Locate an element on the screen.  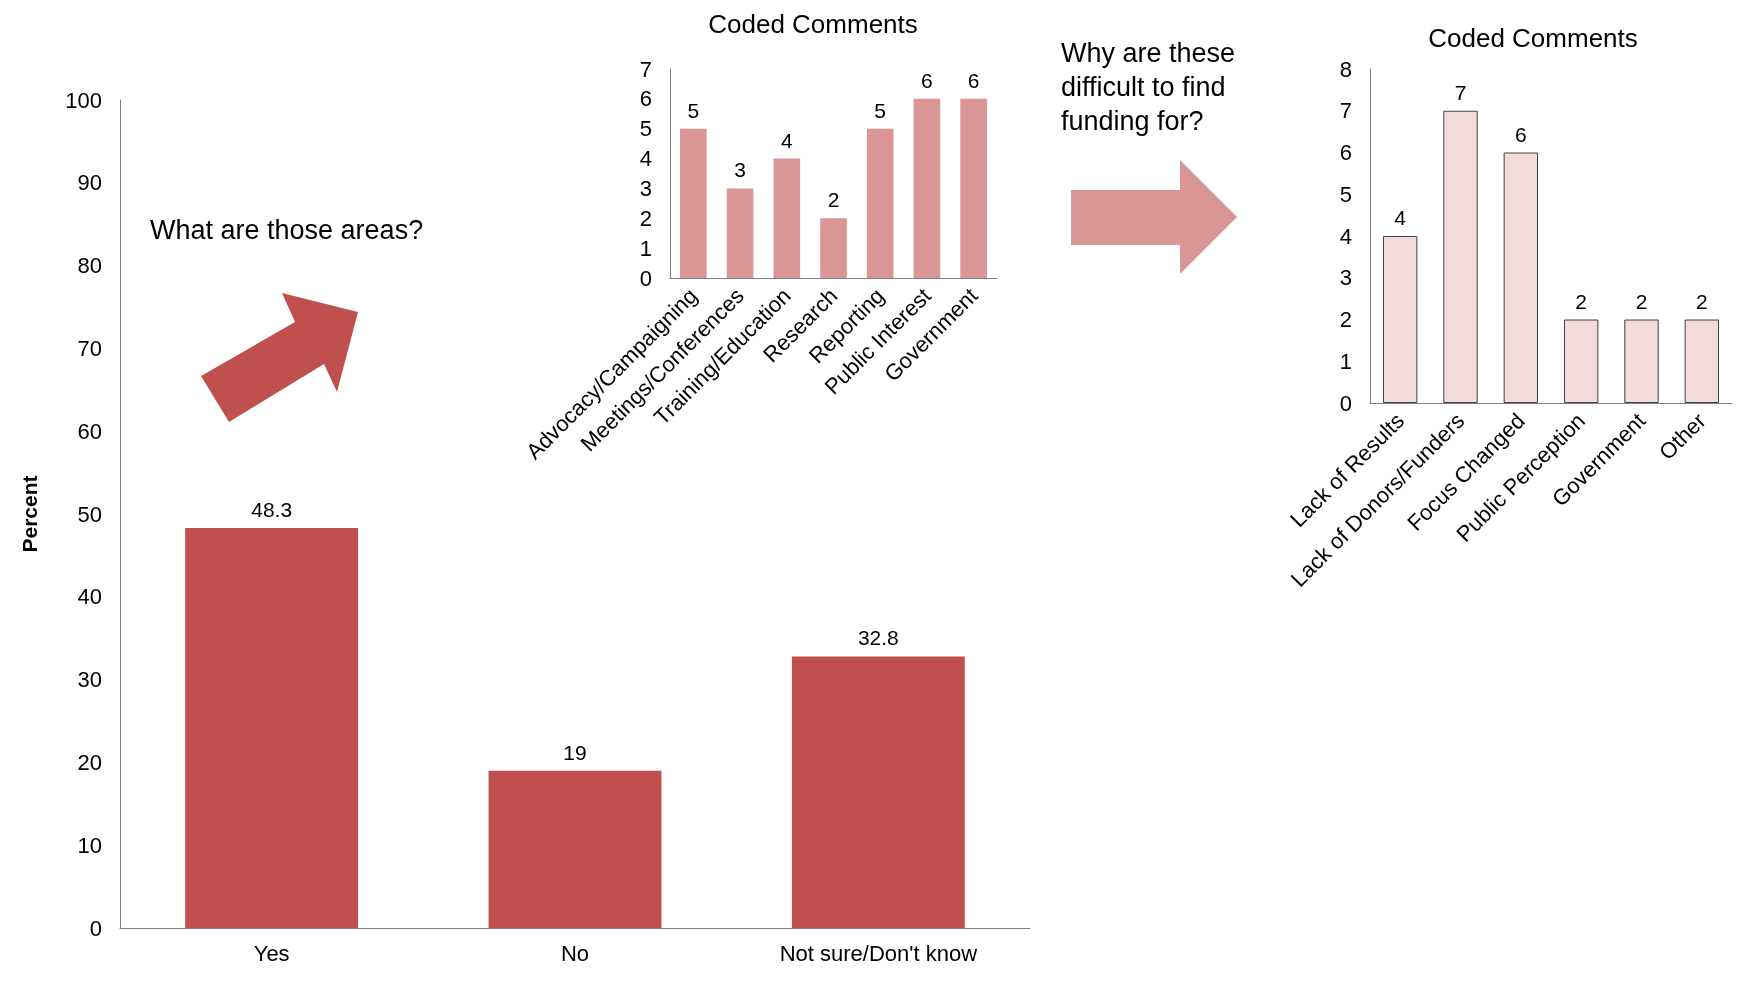
y-tick-label: 20 is located at coordinates (89, 762).